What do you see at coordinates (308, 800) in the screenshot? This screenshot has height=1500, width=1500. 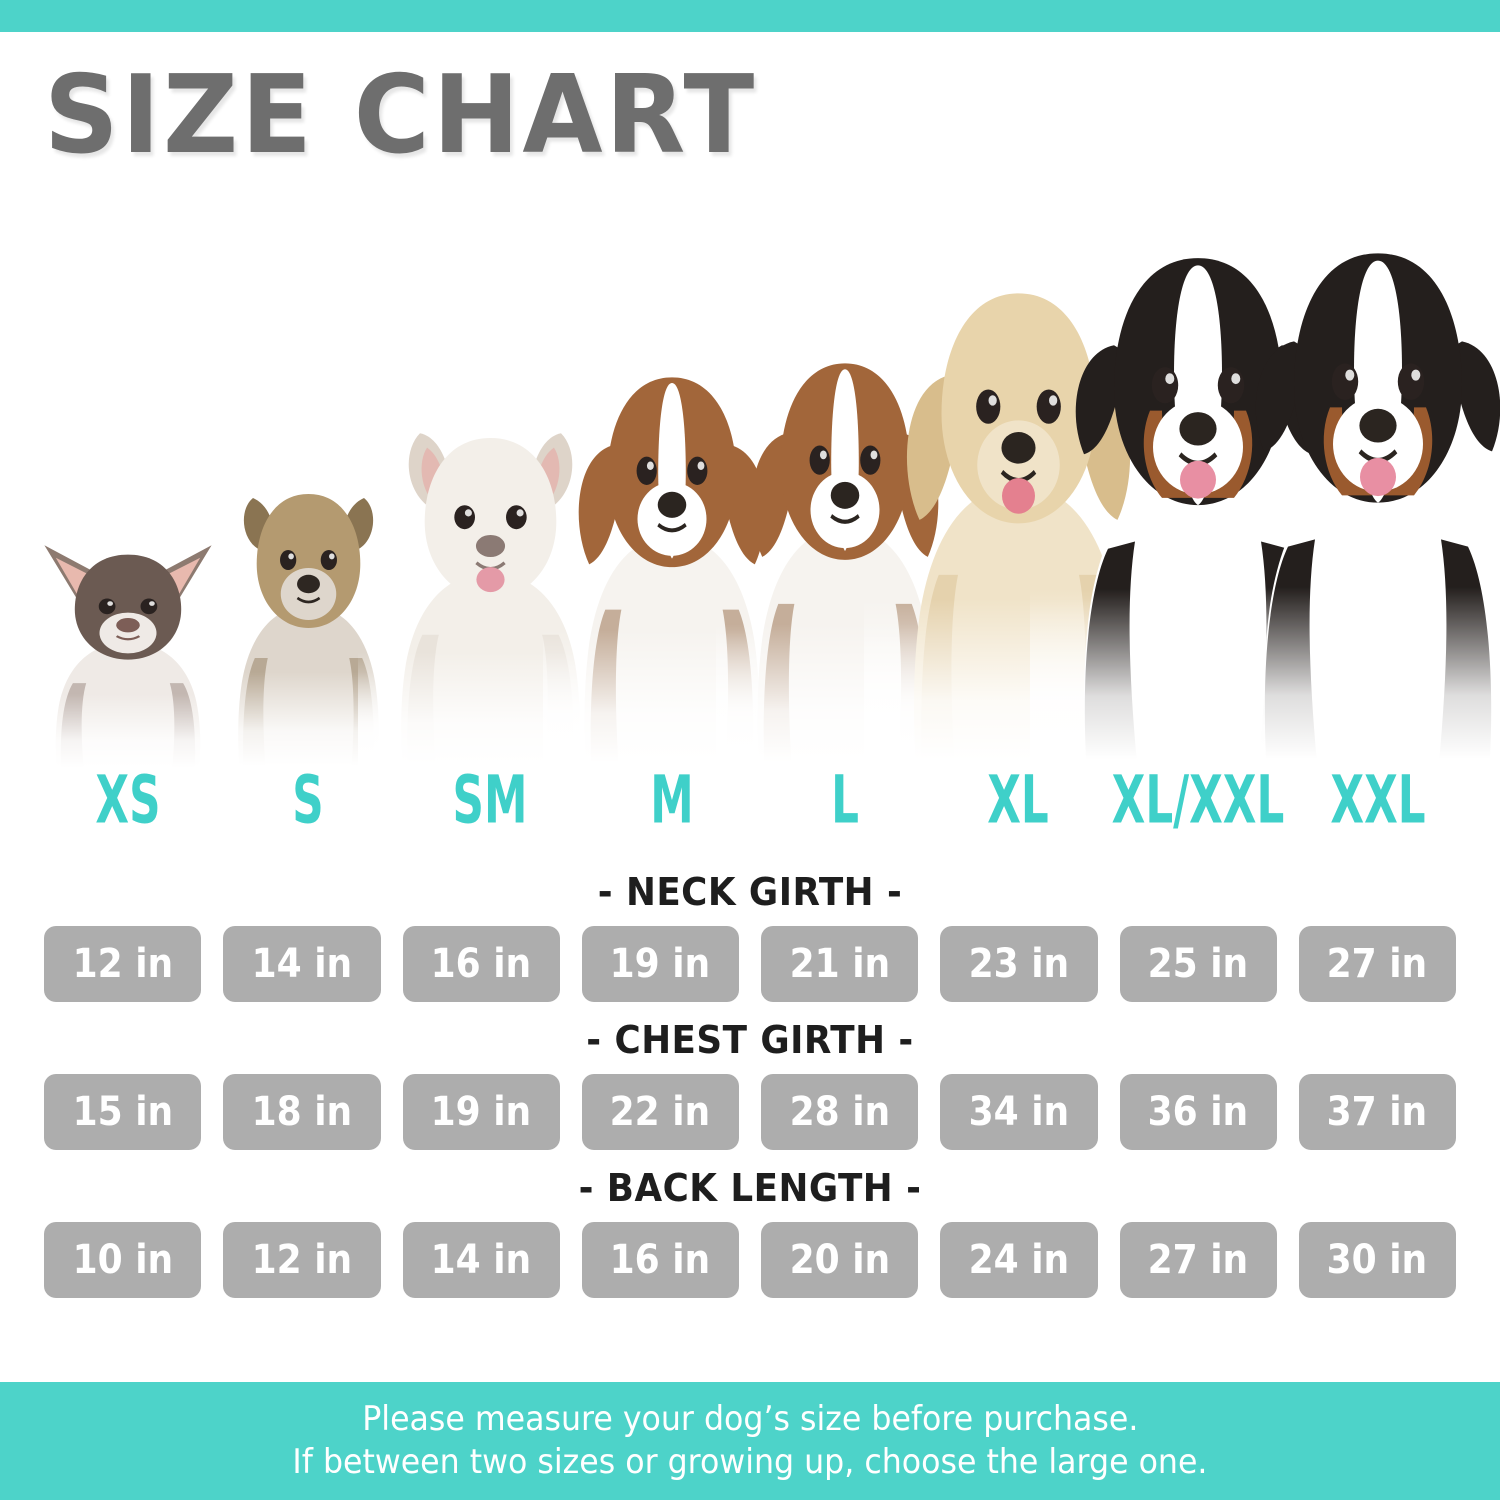 I see `size-label-s: S` at bounding box center [308, 800].